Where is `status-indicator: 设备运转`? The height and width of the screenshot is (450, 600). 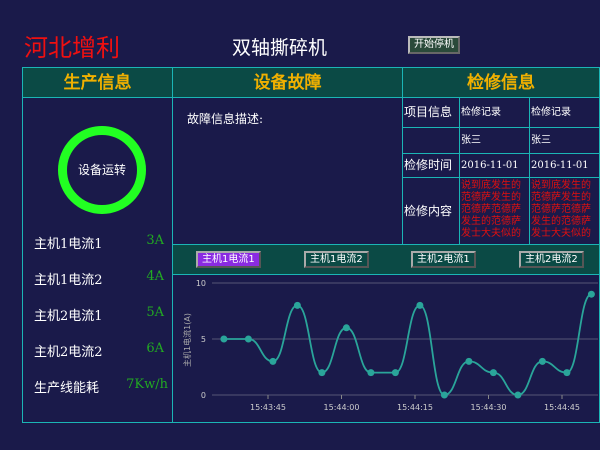
status-indicator: 设备运转 is located at coordinates (102, 170).